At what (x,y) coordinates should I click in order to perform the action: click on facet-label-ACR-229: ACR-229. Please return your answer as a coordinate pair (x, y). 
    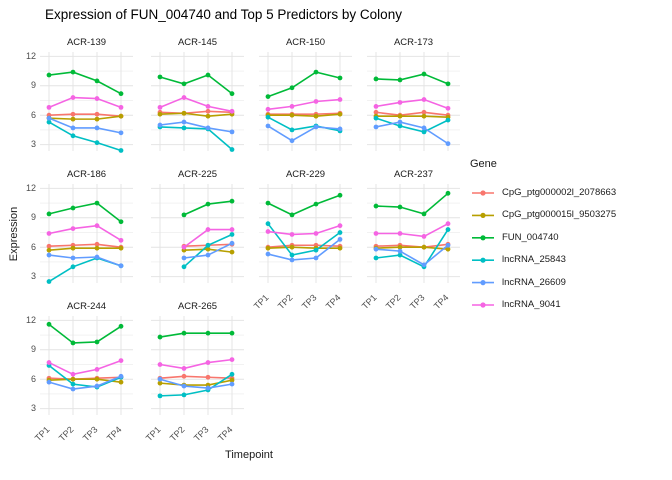
    Looking at the image, I should click on (305, 174).